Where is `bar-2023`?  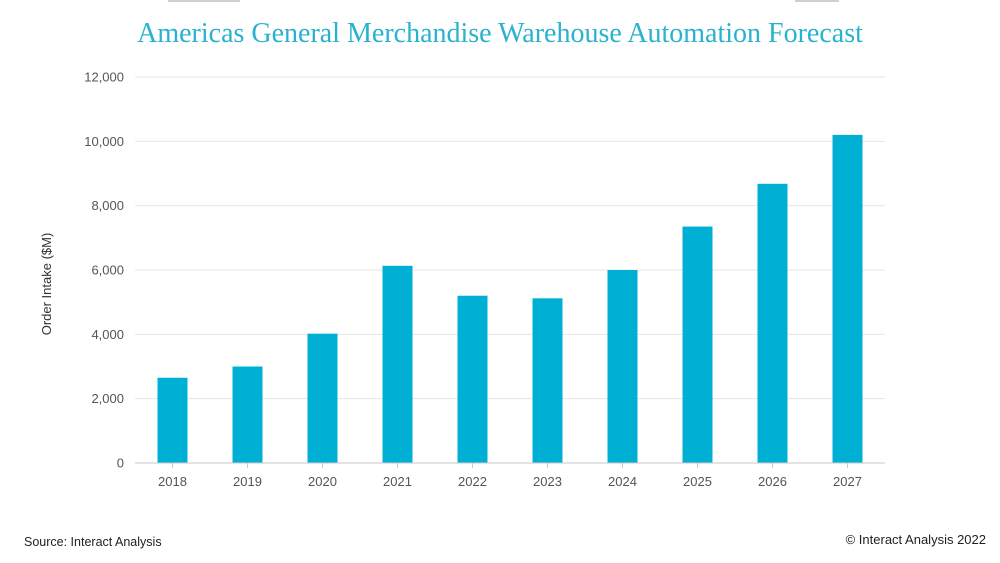
bar-2023 is located at coordinates (547, 380).